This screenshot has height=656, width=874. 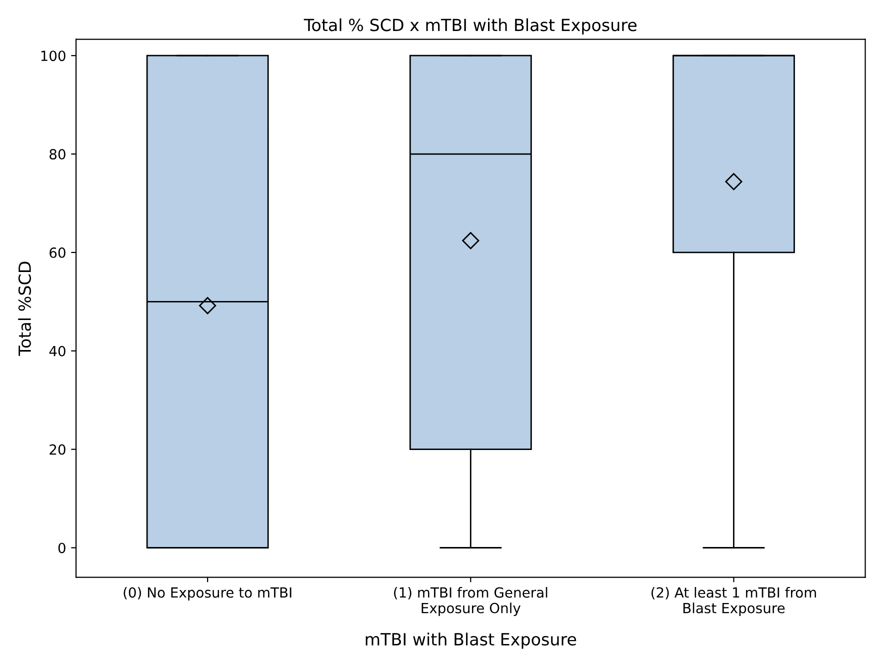 What do you see at coordinates (58, 154) in the screenshot?
I see `y-tick-label: 80` at bounding box center [58, 154].